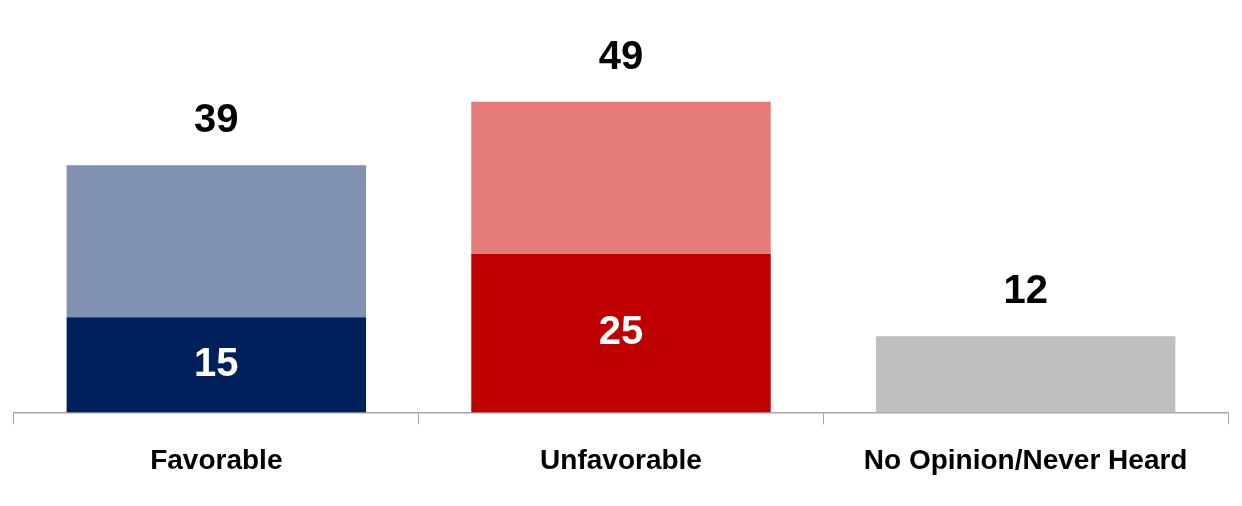  Describe the element at coordinates (621, 459) in the screenshot. I see `x-tick-label: Unfavorable` at that location.